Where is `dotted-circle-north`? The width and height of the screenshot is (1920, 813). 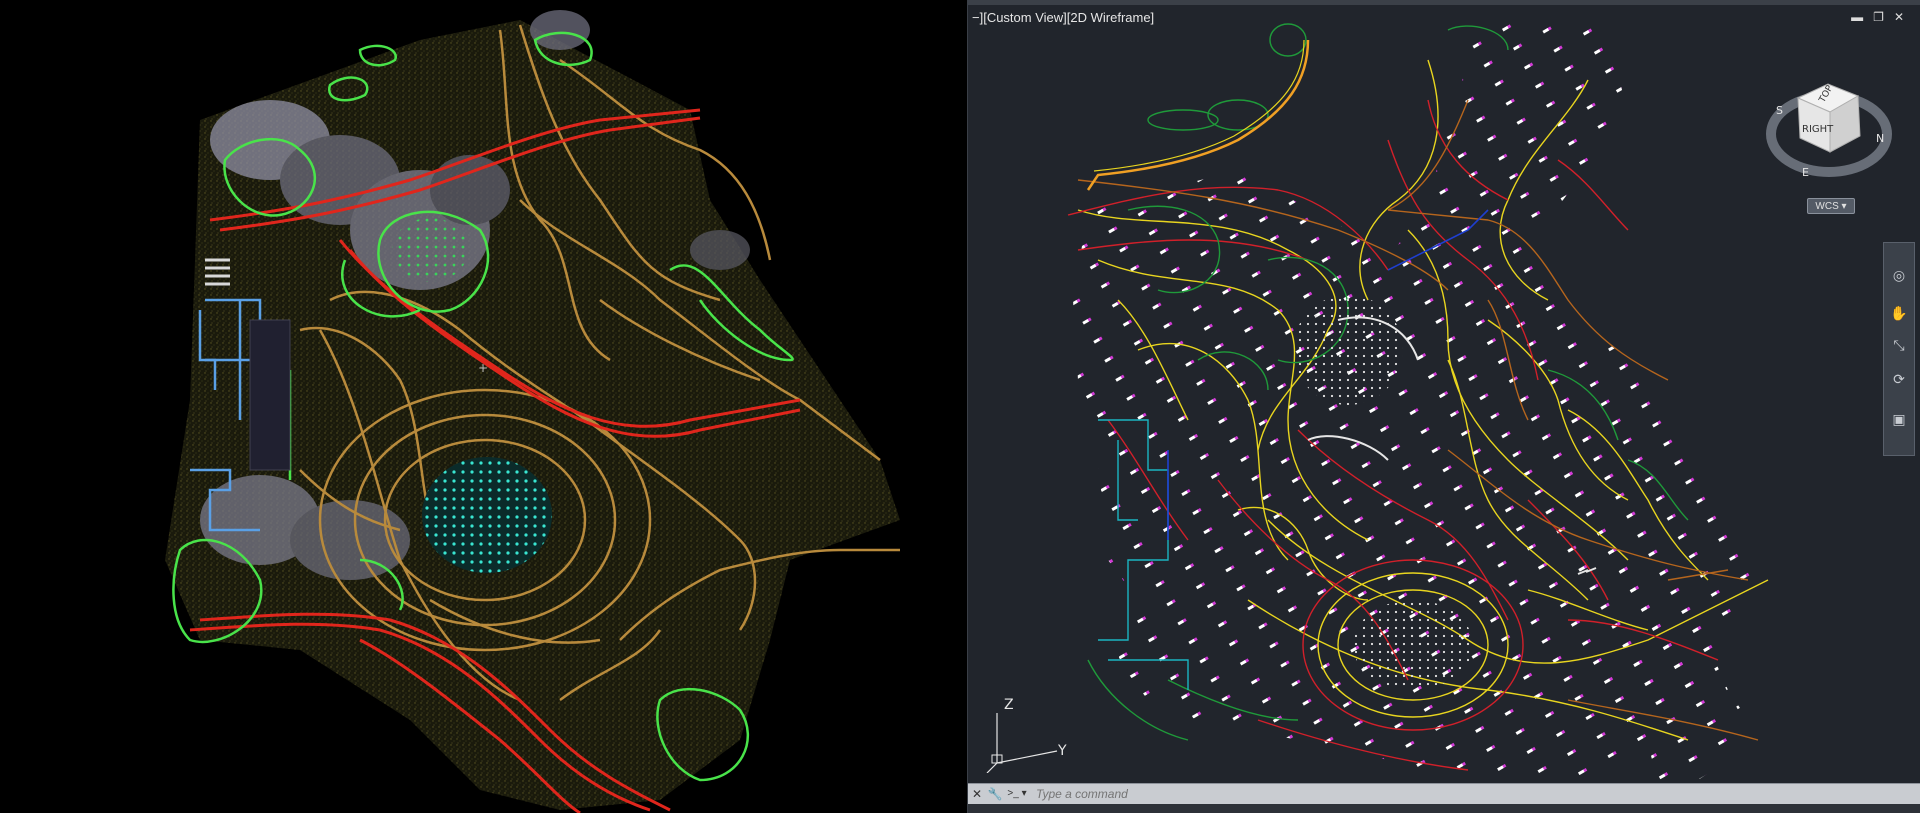 dotted-circle-north is located at coordinates (1348, 350).